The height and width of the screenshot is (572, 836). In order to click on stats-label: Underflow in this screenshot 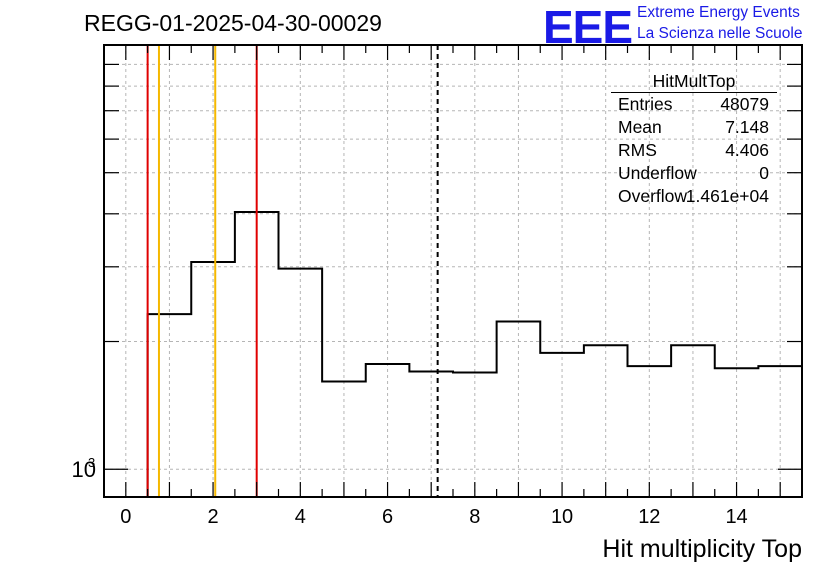, I will do `click(657, 173)`.